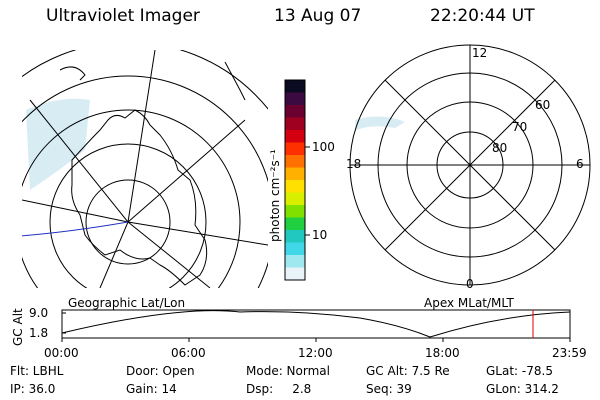 The width and height of the screenshot is (600, 400). I want to click on colorbar-frame, so click(295, 180).